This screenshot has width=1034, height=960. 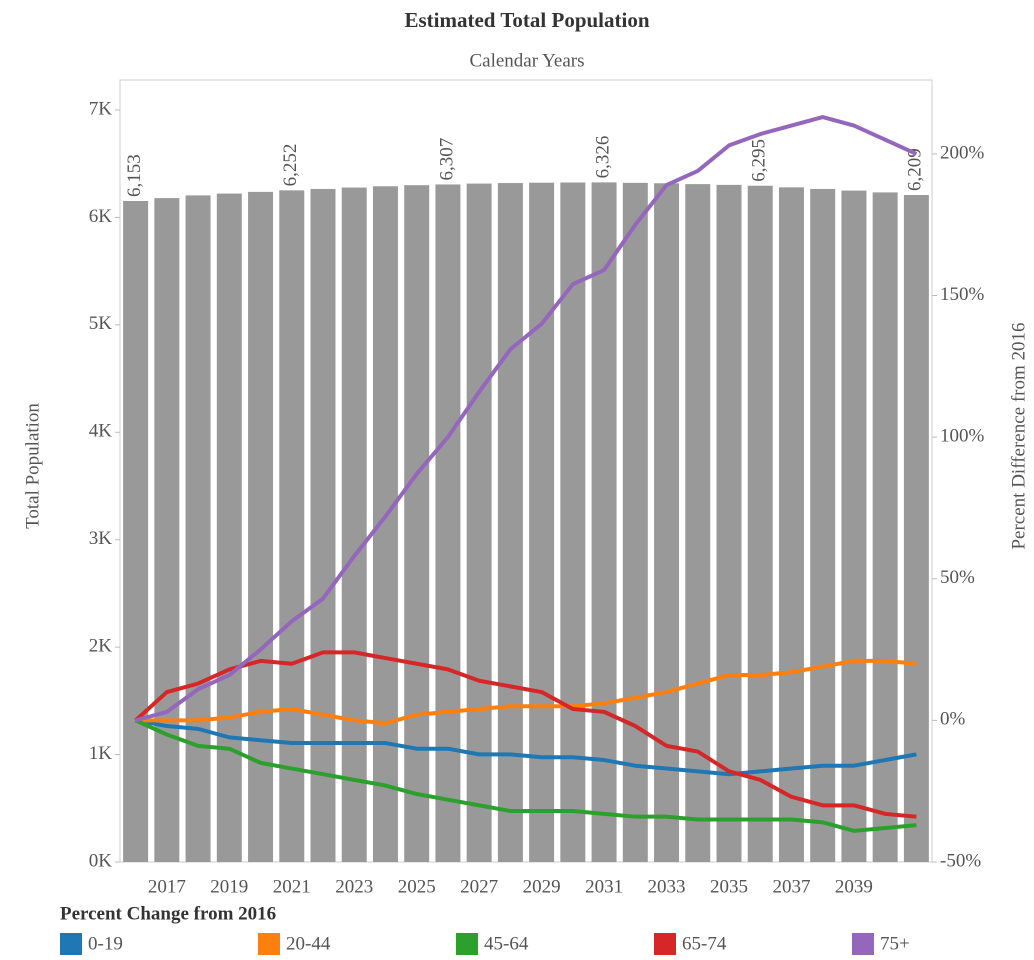 What do you see at coordinates (290, 165) in the screenshot?
I see `bar-value-label: 6,252` at bounding box center [290, 165].